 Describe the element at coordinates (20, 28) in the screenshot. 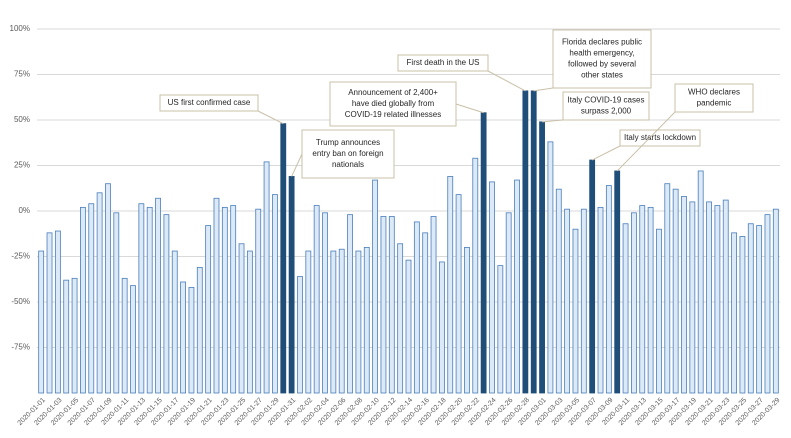

I see `y-tick-label: 100%` at that location.